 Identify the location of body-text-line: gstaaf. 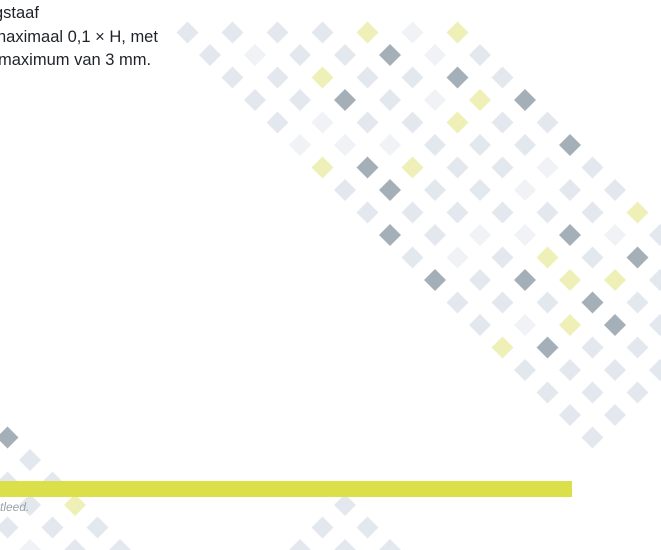
(19, 13).